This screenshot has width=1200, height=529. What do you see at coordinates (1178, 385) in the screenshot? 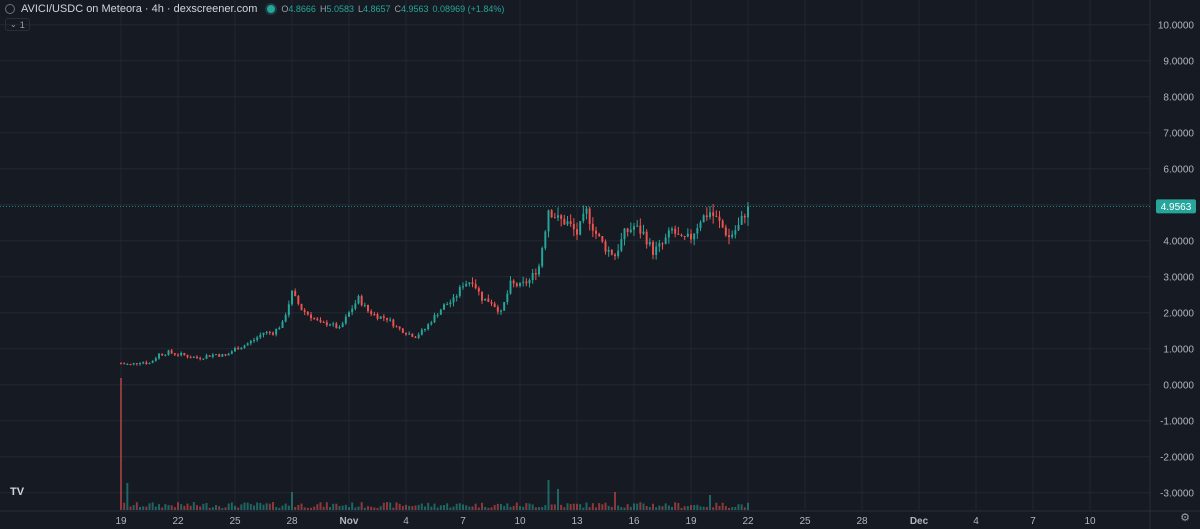
I see `y-tick-label: 0.0000` at bounding box center [1178, 385].